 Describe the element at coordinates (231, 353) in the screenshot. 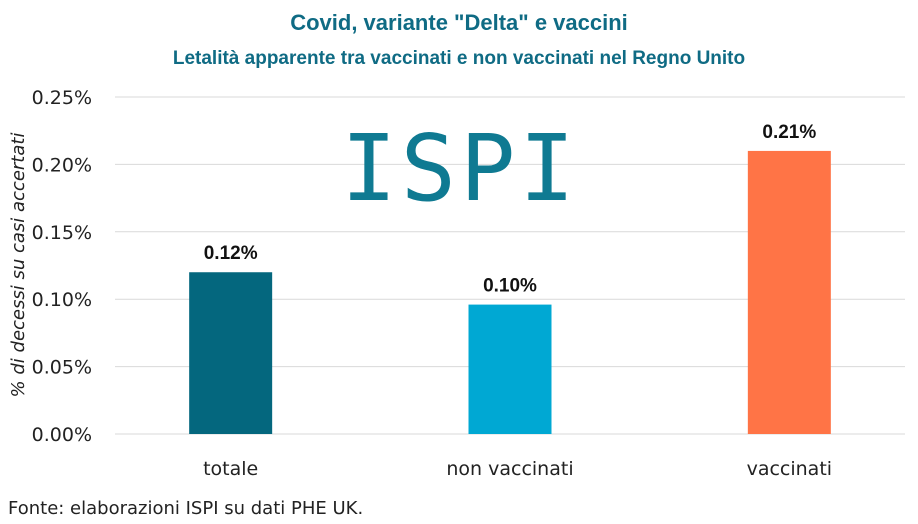

I see `bar-totale` at that location.